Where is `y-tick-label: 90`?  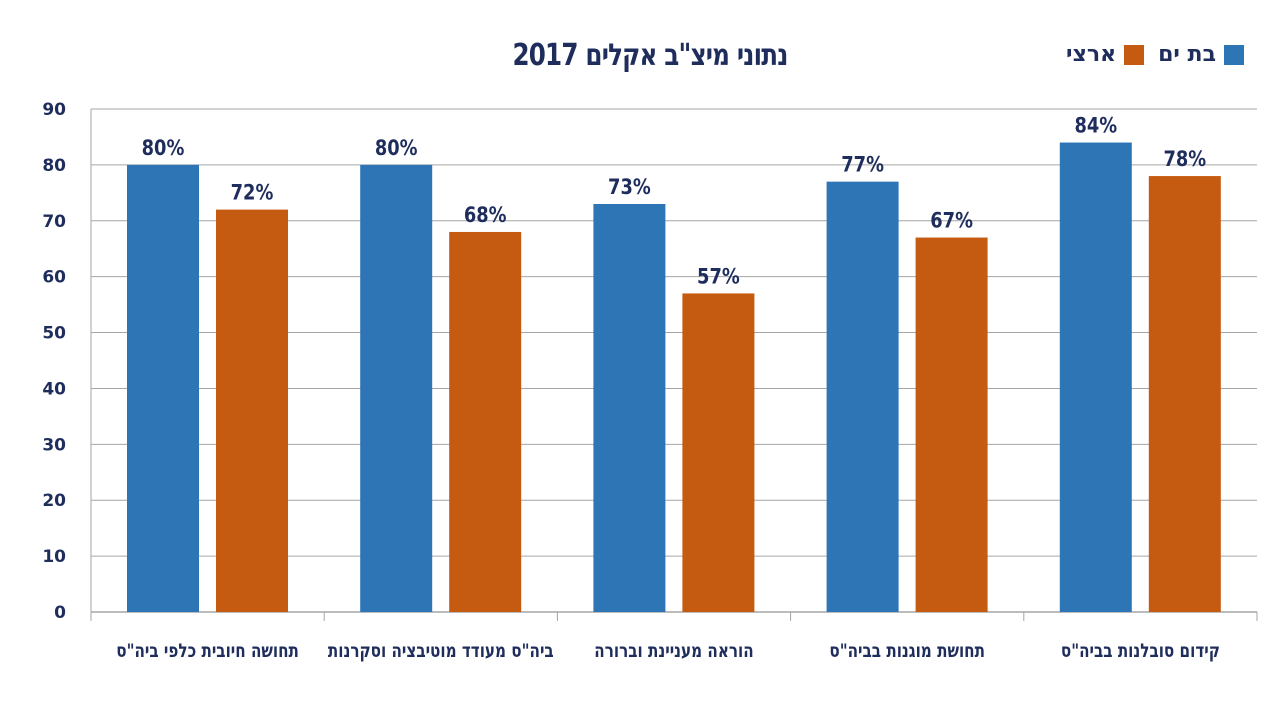
y-tick-label: 90 is located at coordinates (54, 110).